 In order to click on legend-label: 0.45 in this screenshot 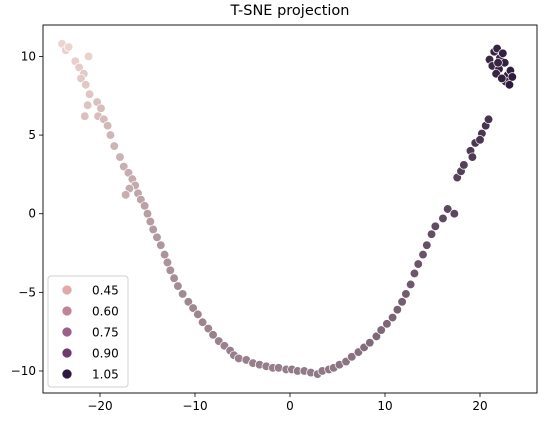, I will do `click(105, 291)`.